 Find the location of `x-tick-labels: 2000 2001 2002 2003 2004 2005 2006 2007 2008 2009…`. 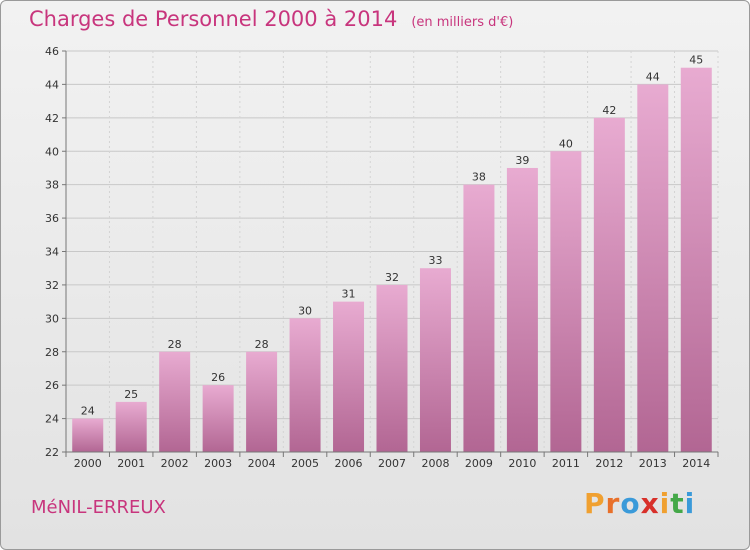

x-tick-labels: 2000 2001 2002 2003 2004 2005 2006 2007 2008 2009… is located at coordinates (392, 463).